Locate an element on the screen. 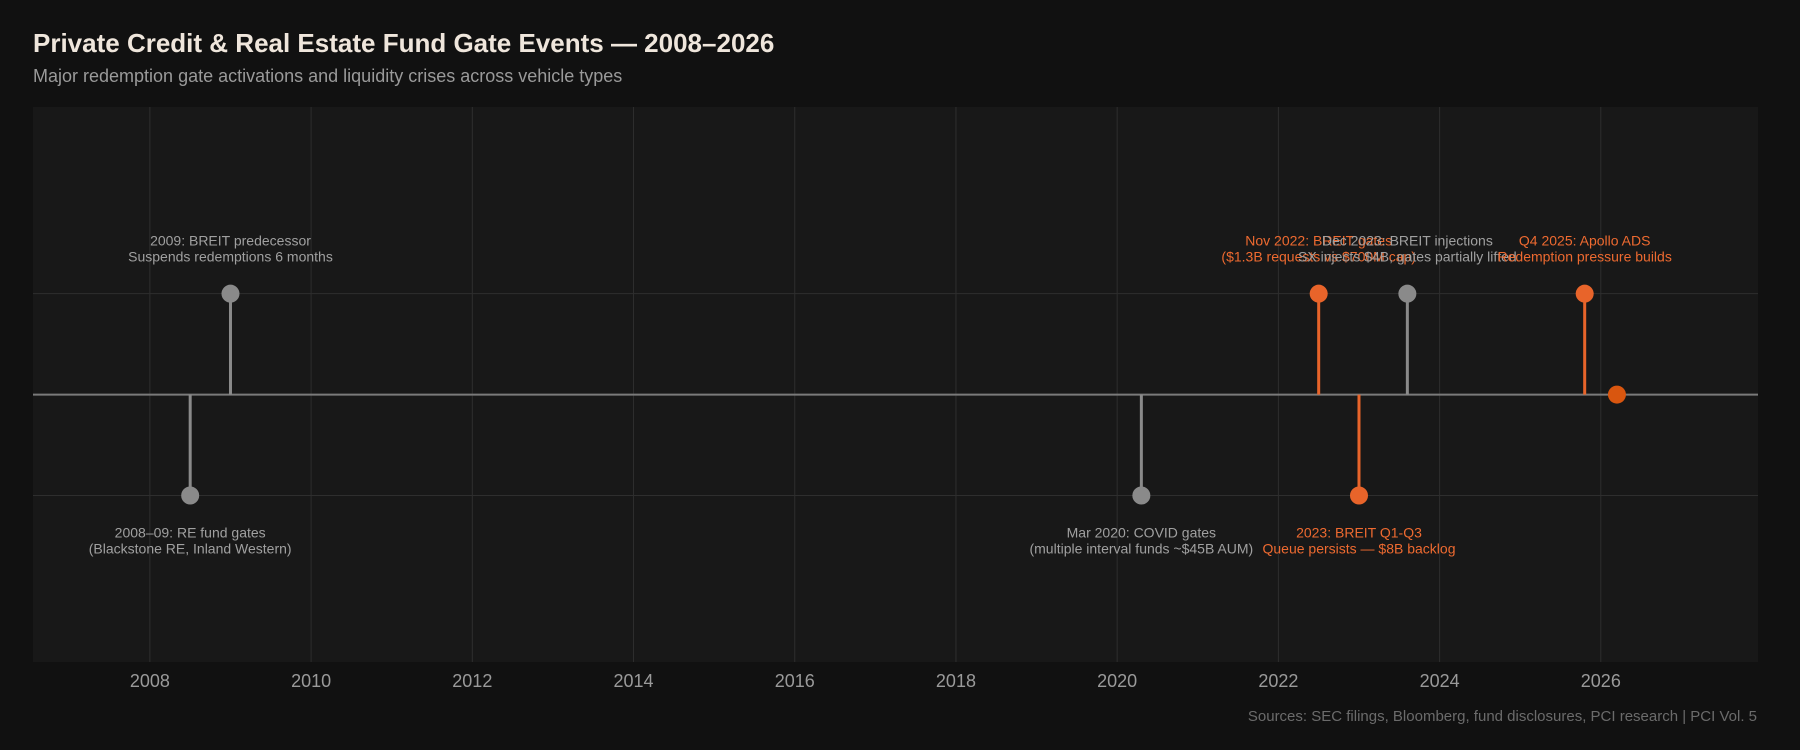 The width and height of the screenshot is (1800, 750). event-label-4-line-1: Queue persists — $8B backlog is located at coordinates (1358, 549).